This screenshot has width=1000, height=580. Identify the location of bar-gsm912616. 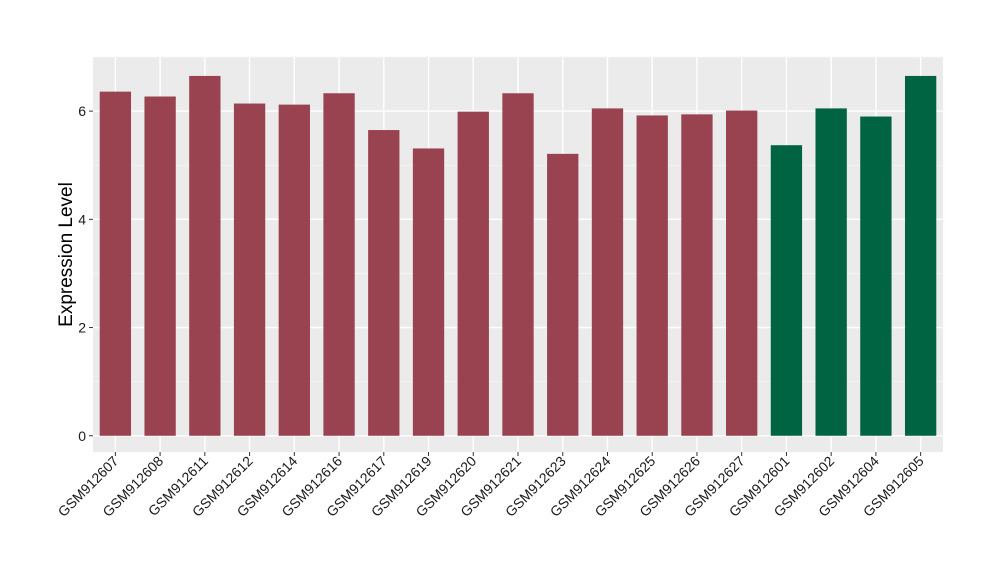
(339, 264).